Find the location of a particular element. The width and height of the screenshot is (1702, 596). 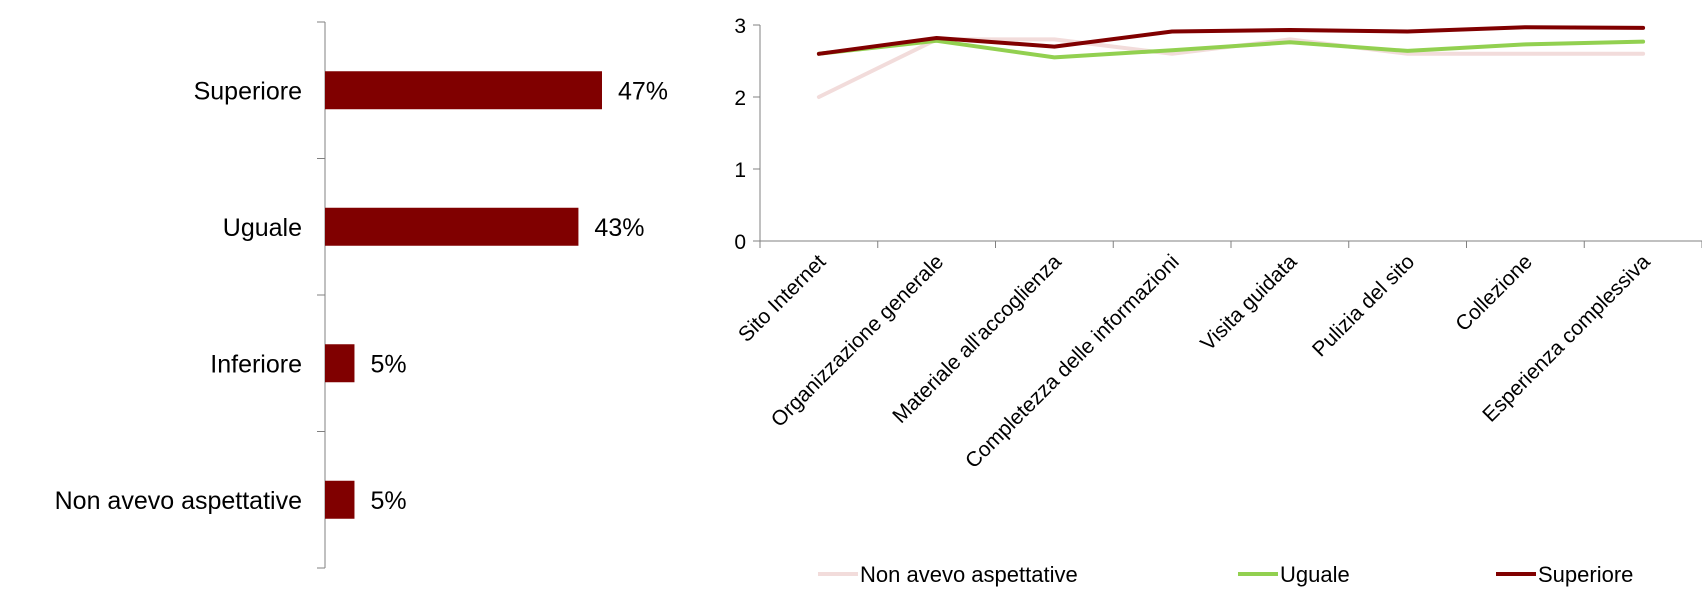

bar-category-label: Non avevo aspettative is located at coordinates (178, 501).